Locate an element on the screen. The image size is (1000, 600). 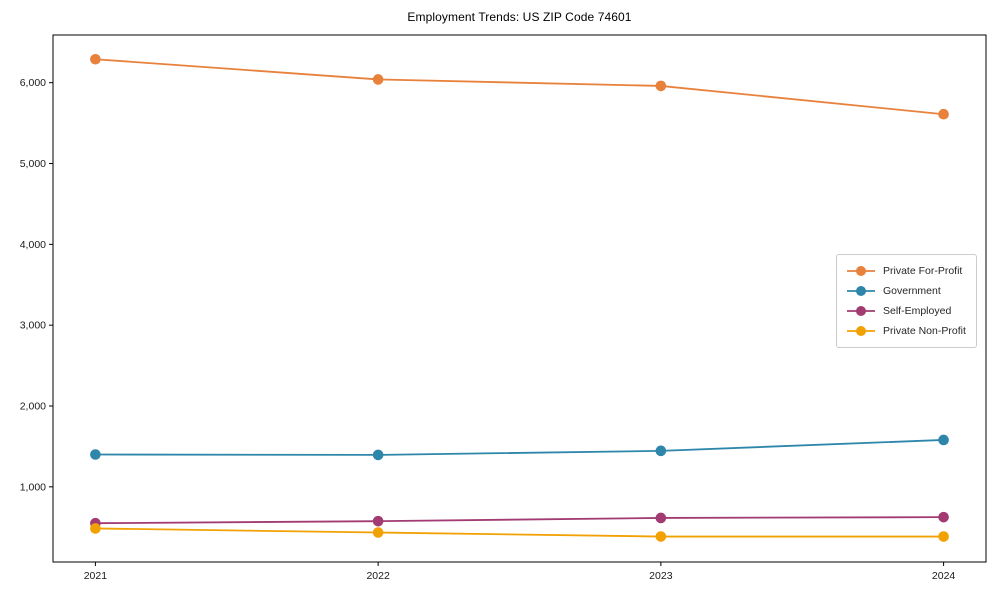
y-tick-label: 5,000 is located at coordinates (33, 164).